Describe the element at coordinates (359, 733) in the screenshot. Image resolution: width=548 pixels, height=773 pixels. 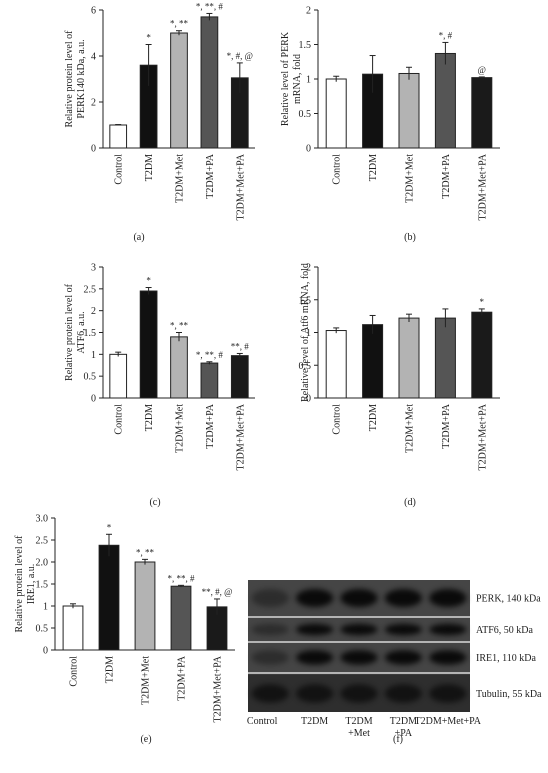
I see `blot-lane-label: +Met` at that location.